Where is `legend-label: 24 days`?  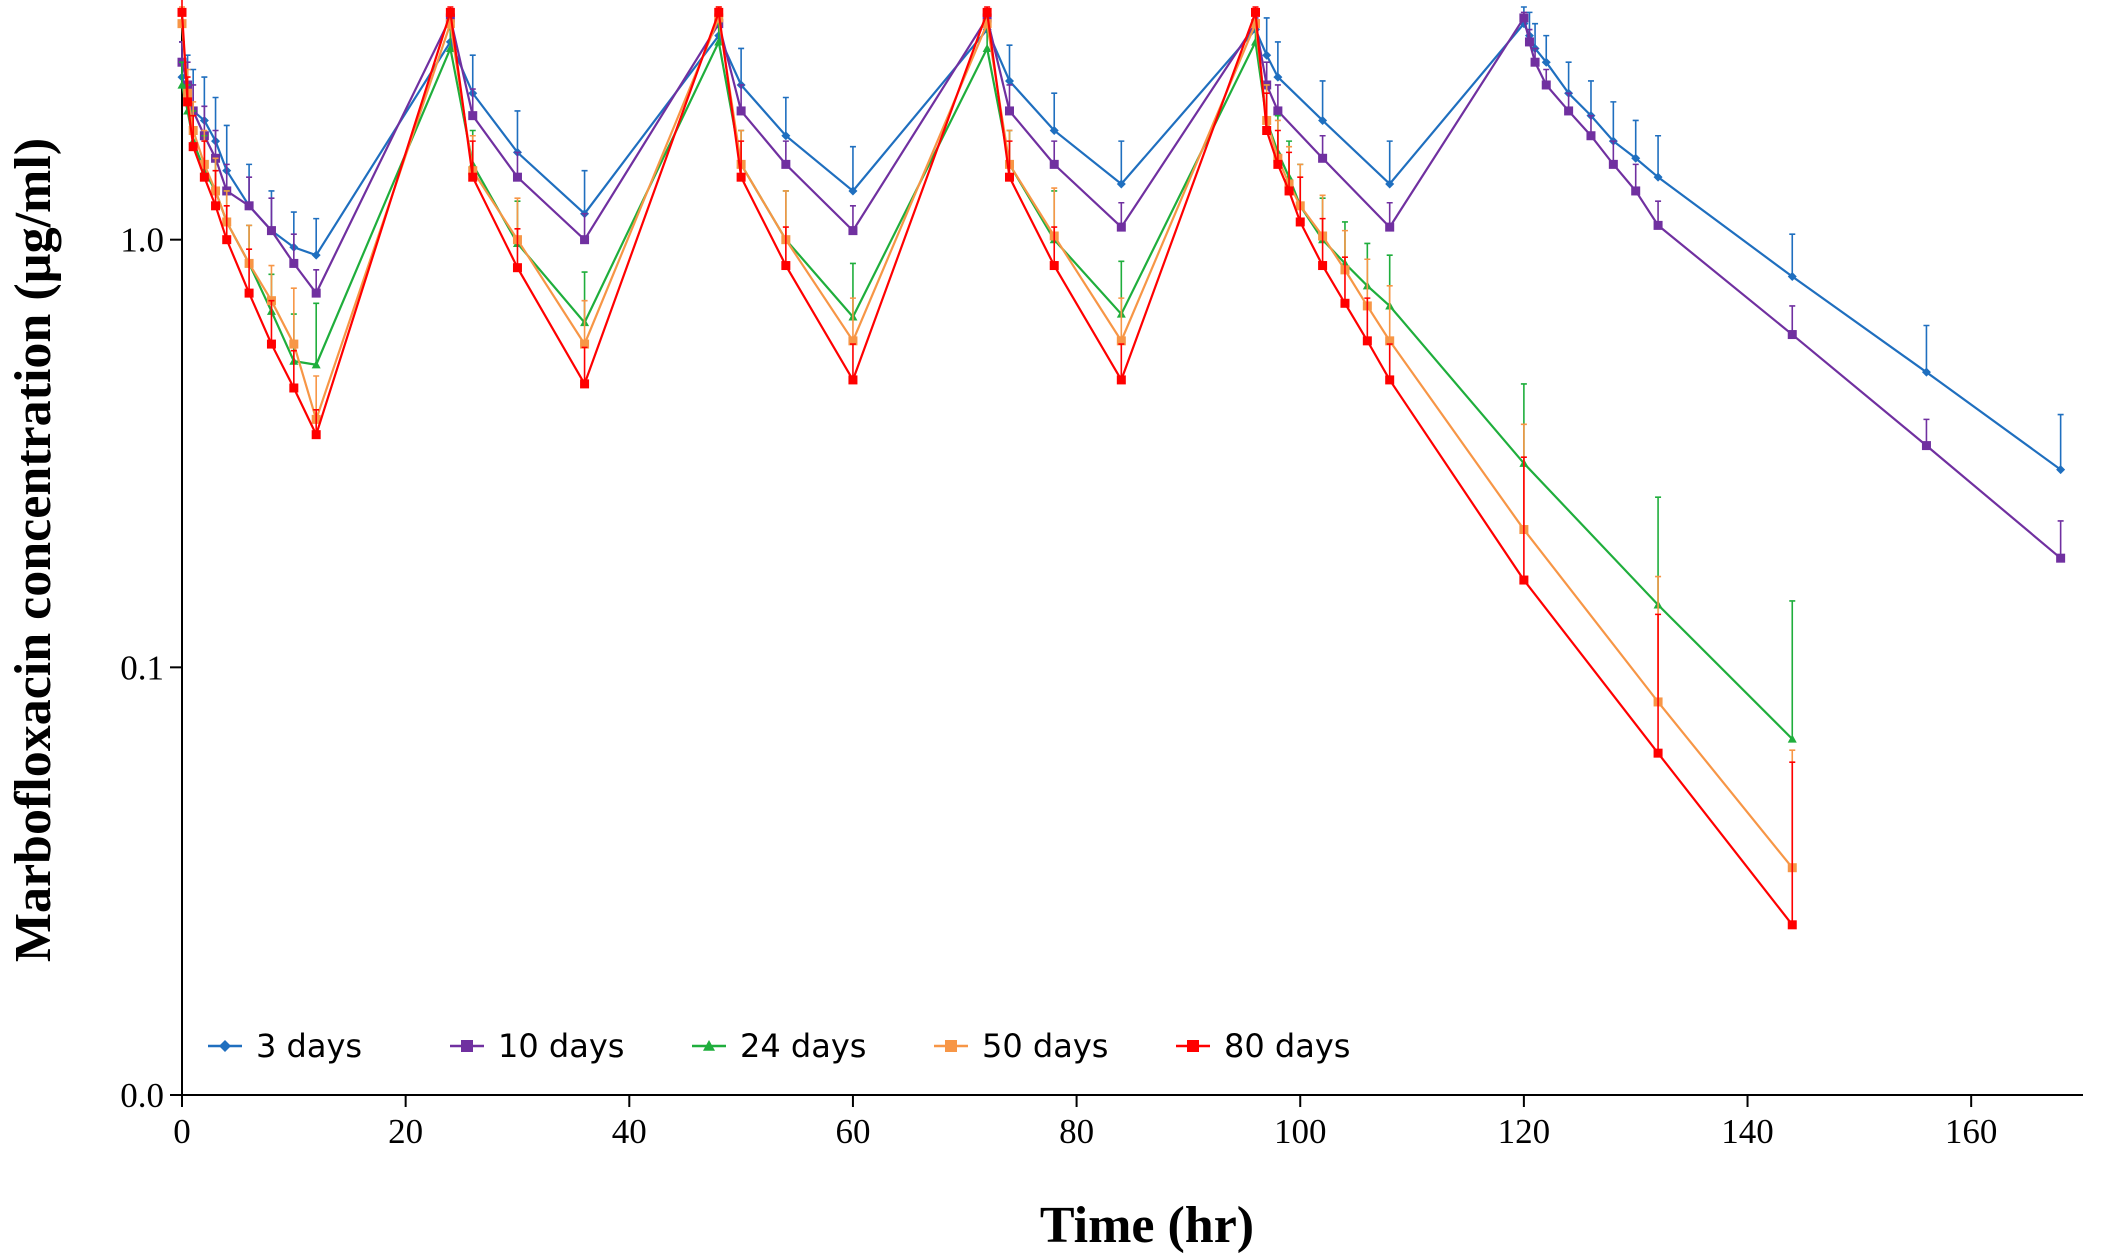
legend-label: 24 days is located at coordinates (803, 1046).